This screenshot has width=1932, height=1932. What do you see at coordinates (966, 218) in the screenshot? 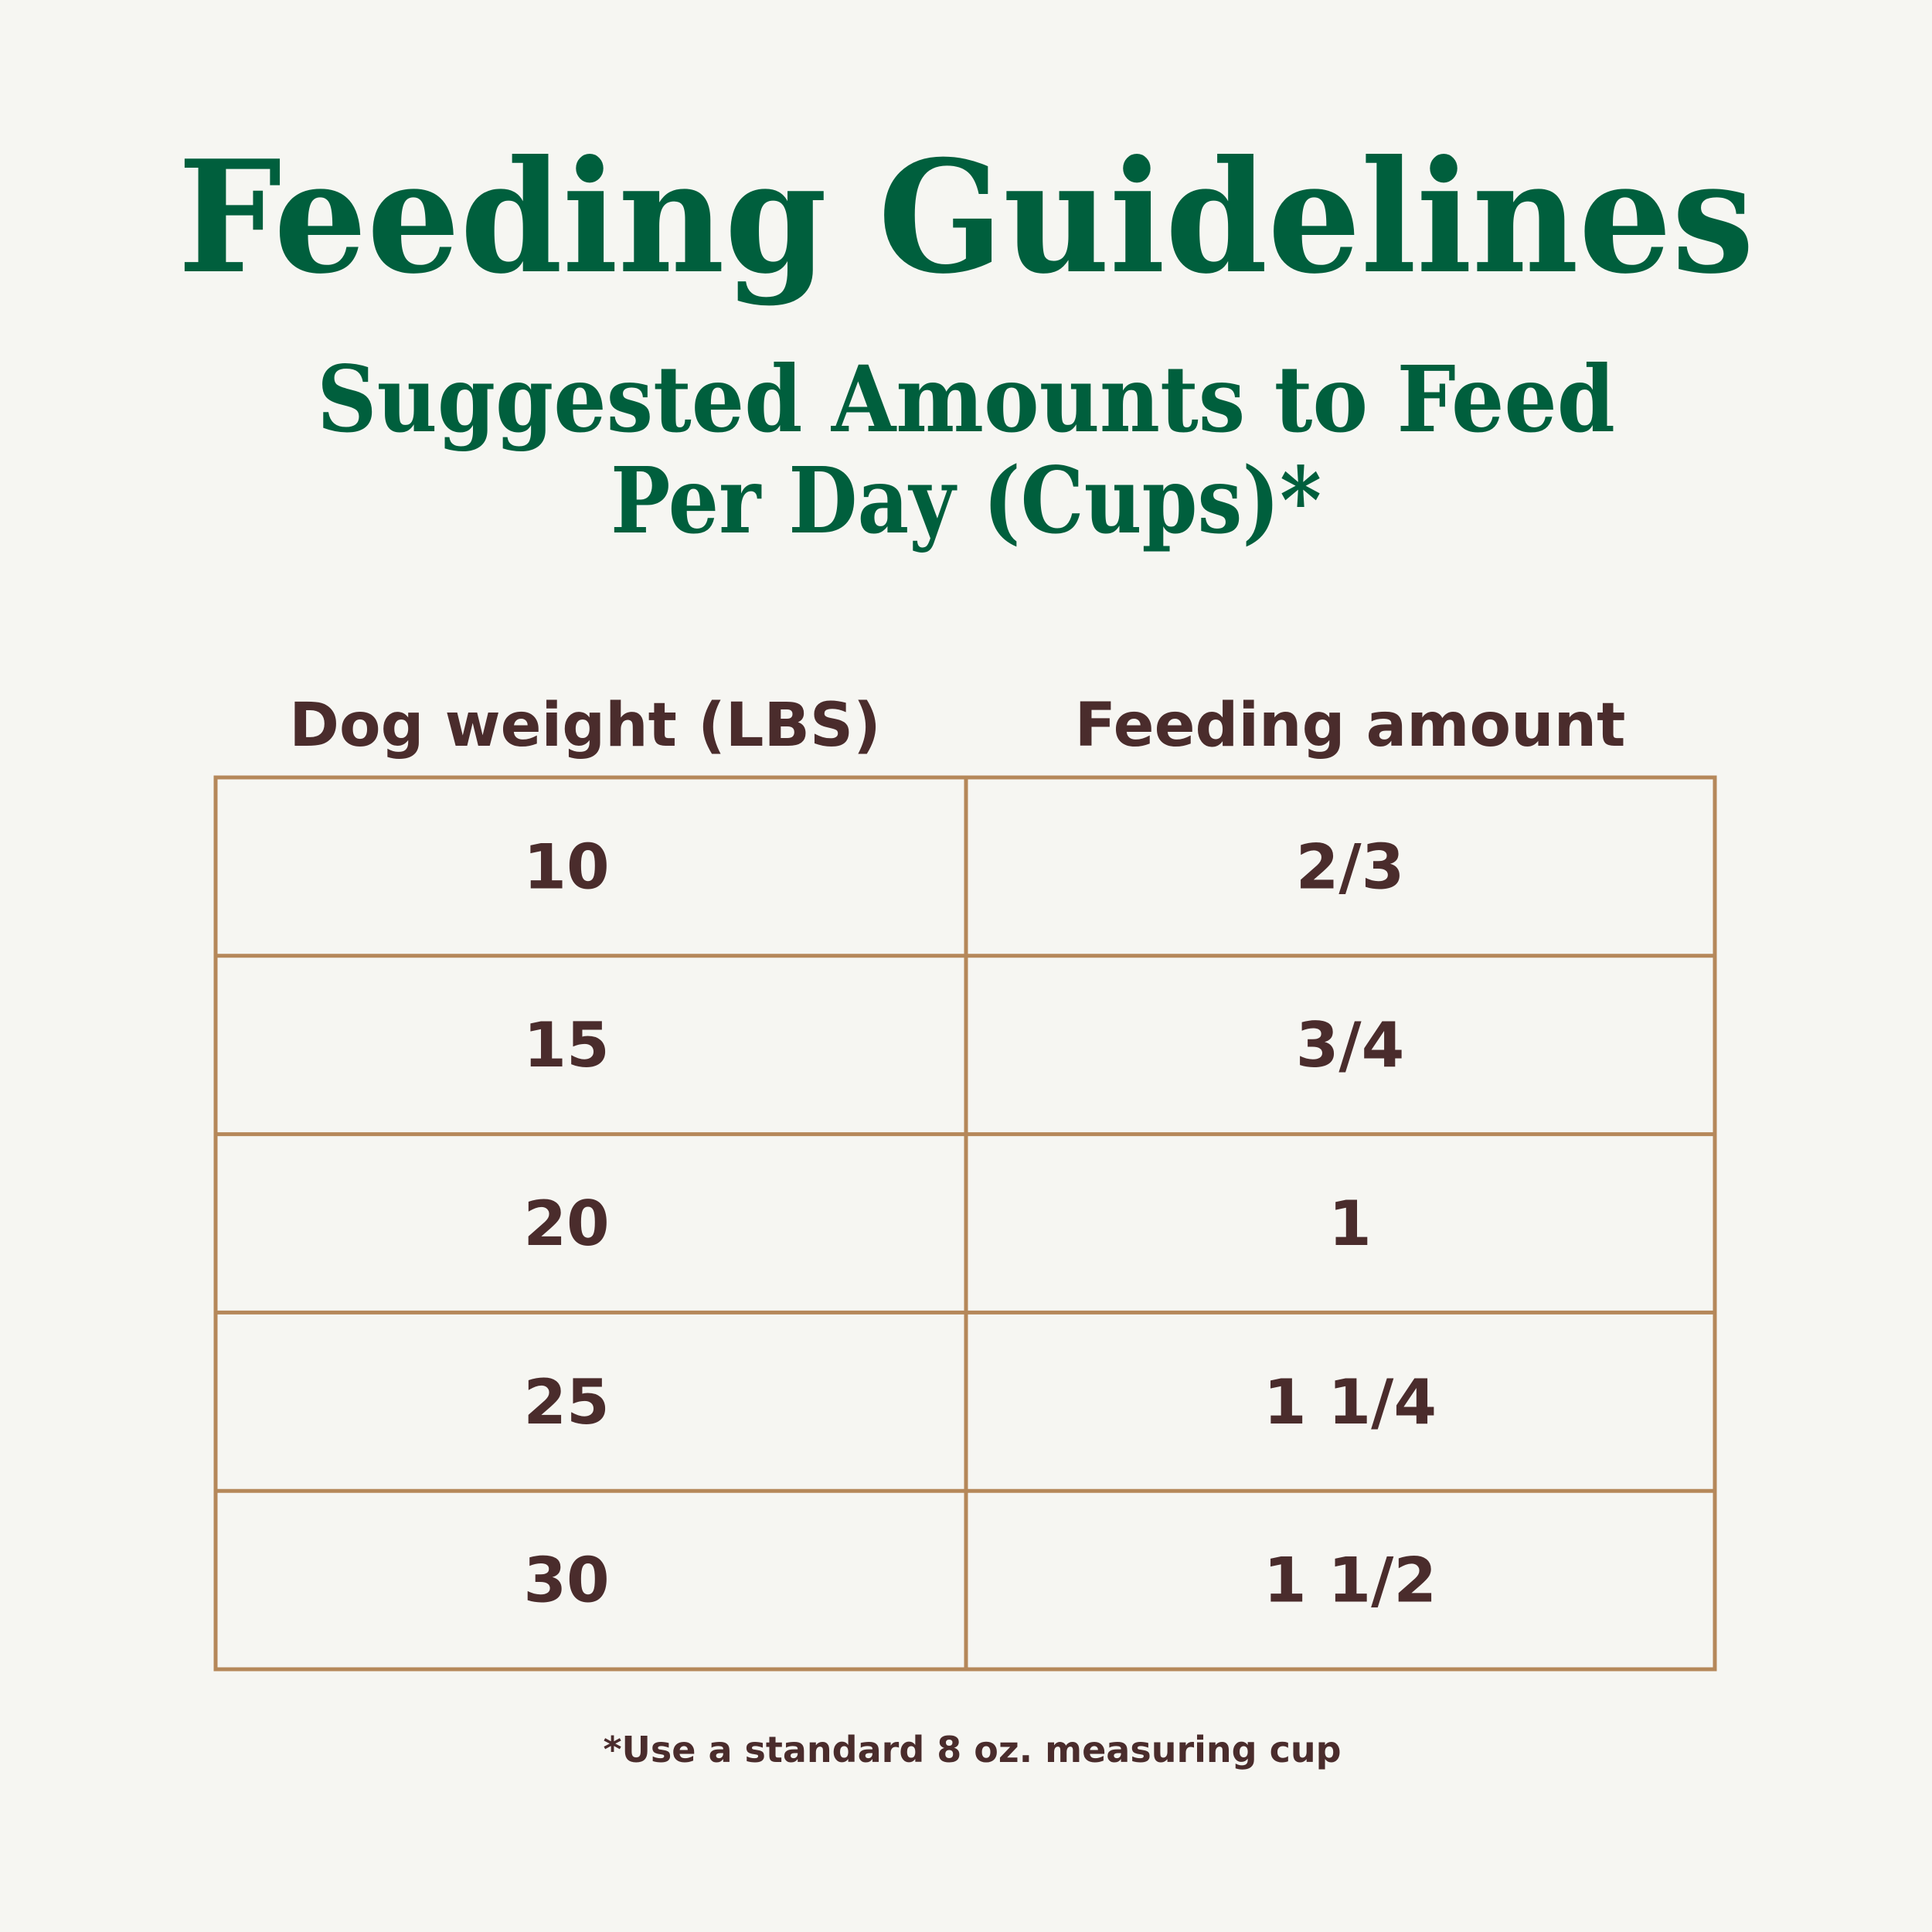
I see `title: Feeding Guidelines` at bounding box center [966, 218].